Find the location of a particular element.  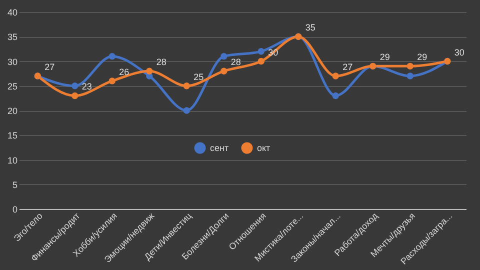

y-tick-label: 5 is located at coordinates (15, 185).